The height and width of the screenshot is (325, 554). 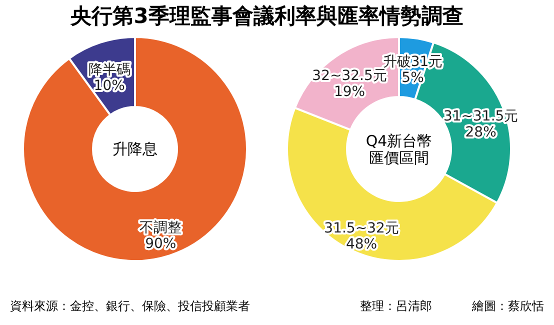 What do you see at coordinates (480, 116) in the screenshot?
I see `slice-label: 31~31.5元` at bounding box center [480, 116].